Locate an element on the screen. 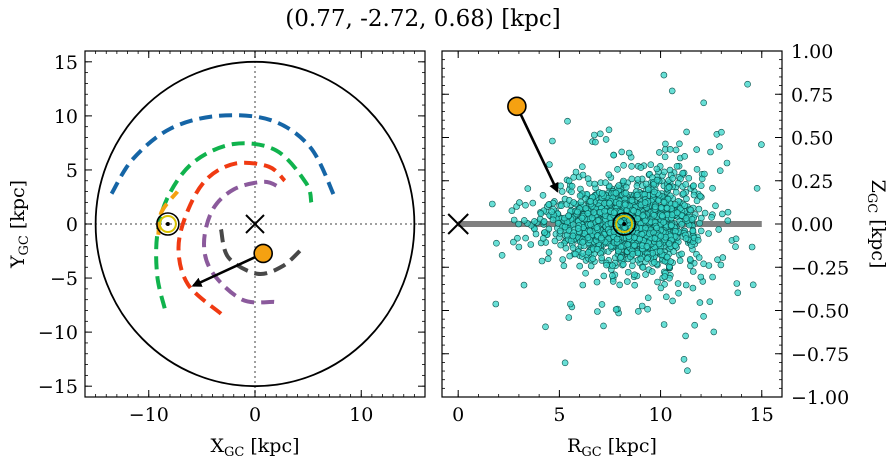  rz-ylabel: ZGC [kpc] is located at coordinates (875, 224).